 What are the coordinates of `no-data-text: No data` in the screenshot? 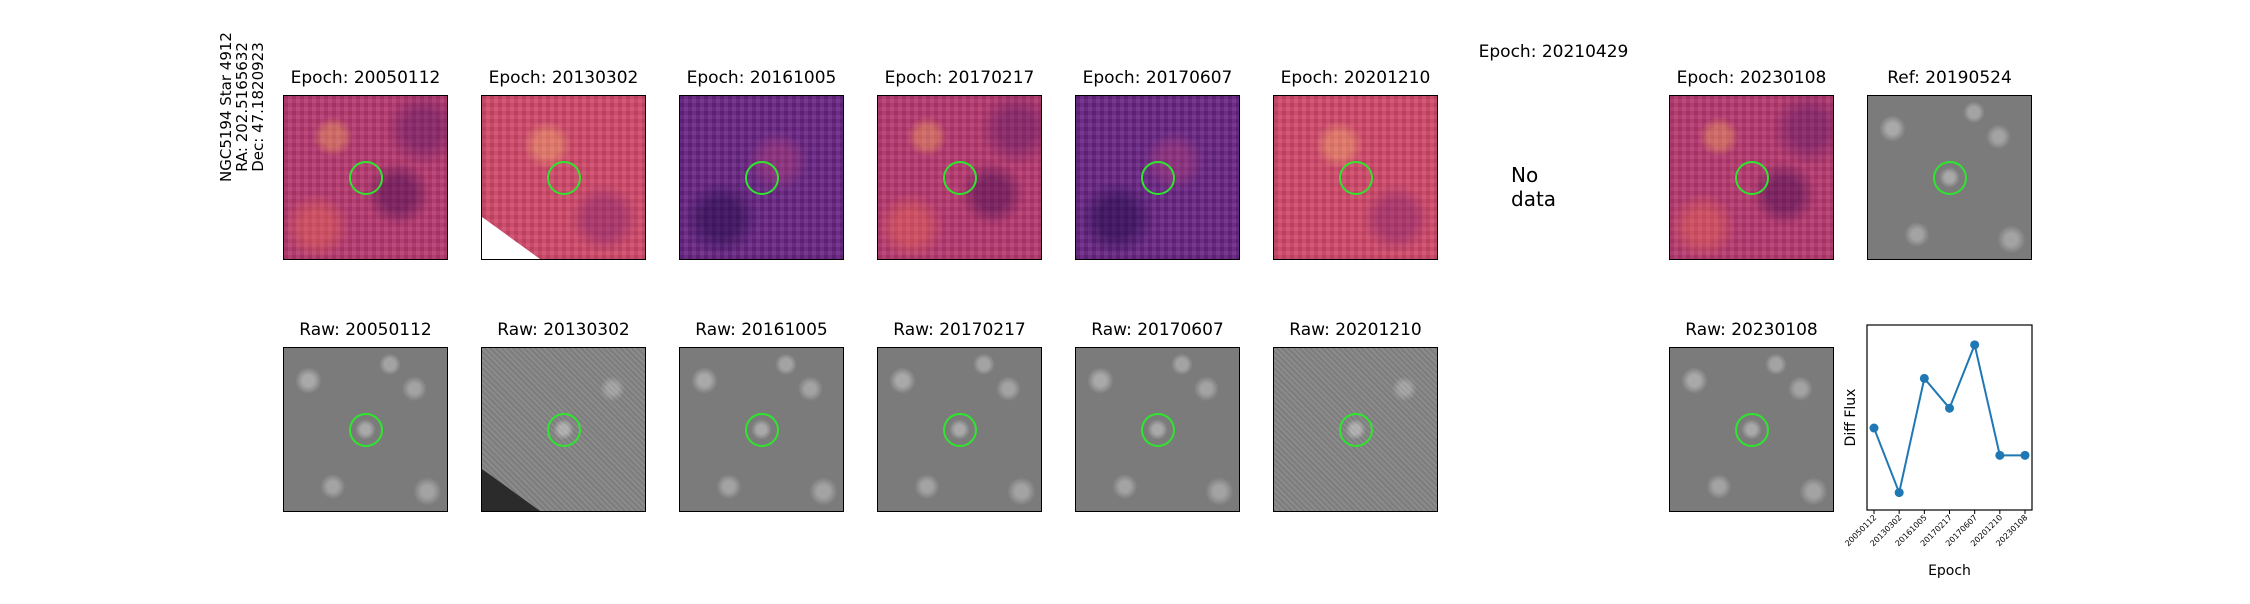 It's located at (1534, 187).